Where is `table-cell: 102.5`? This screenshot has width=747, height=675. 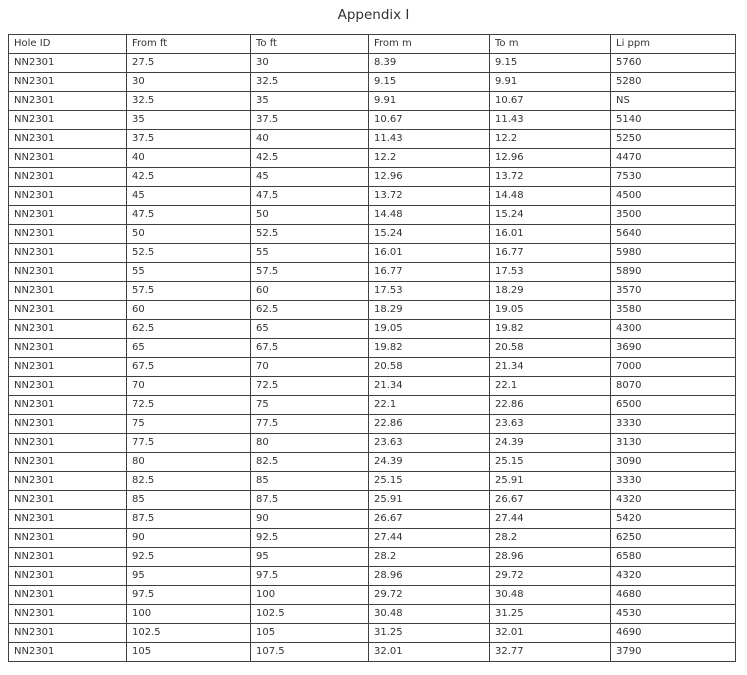
table-cell: 102.5 is located at coordinates (188, 633).